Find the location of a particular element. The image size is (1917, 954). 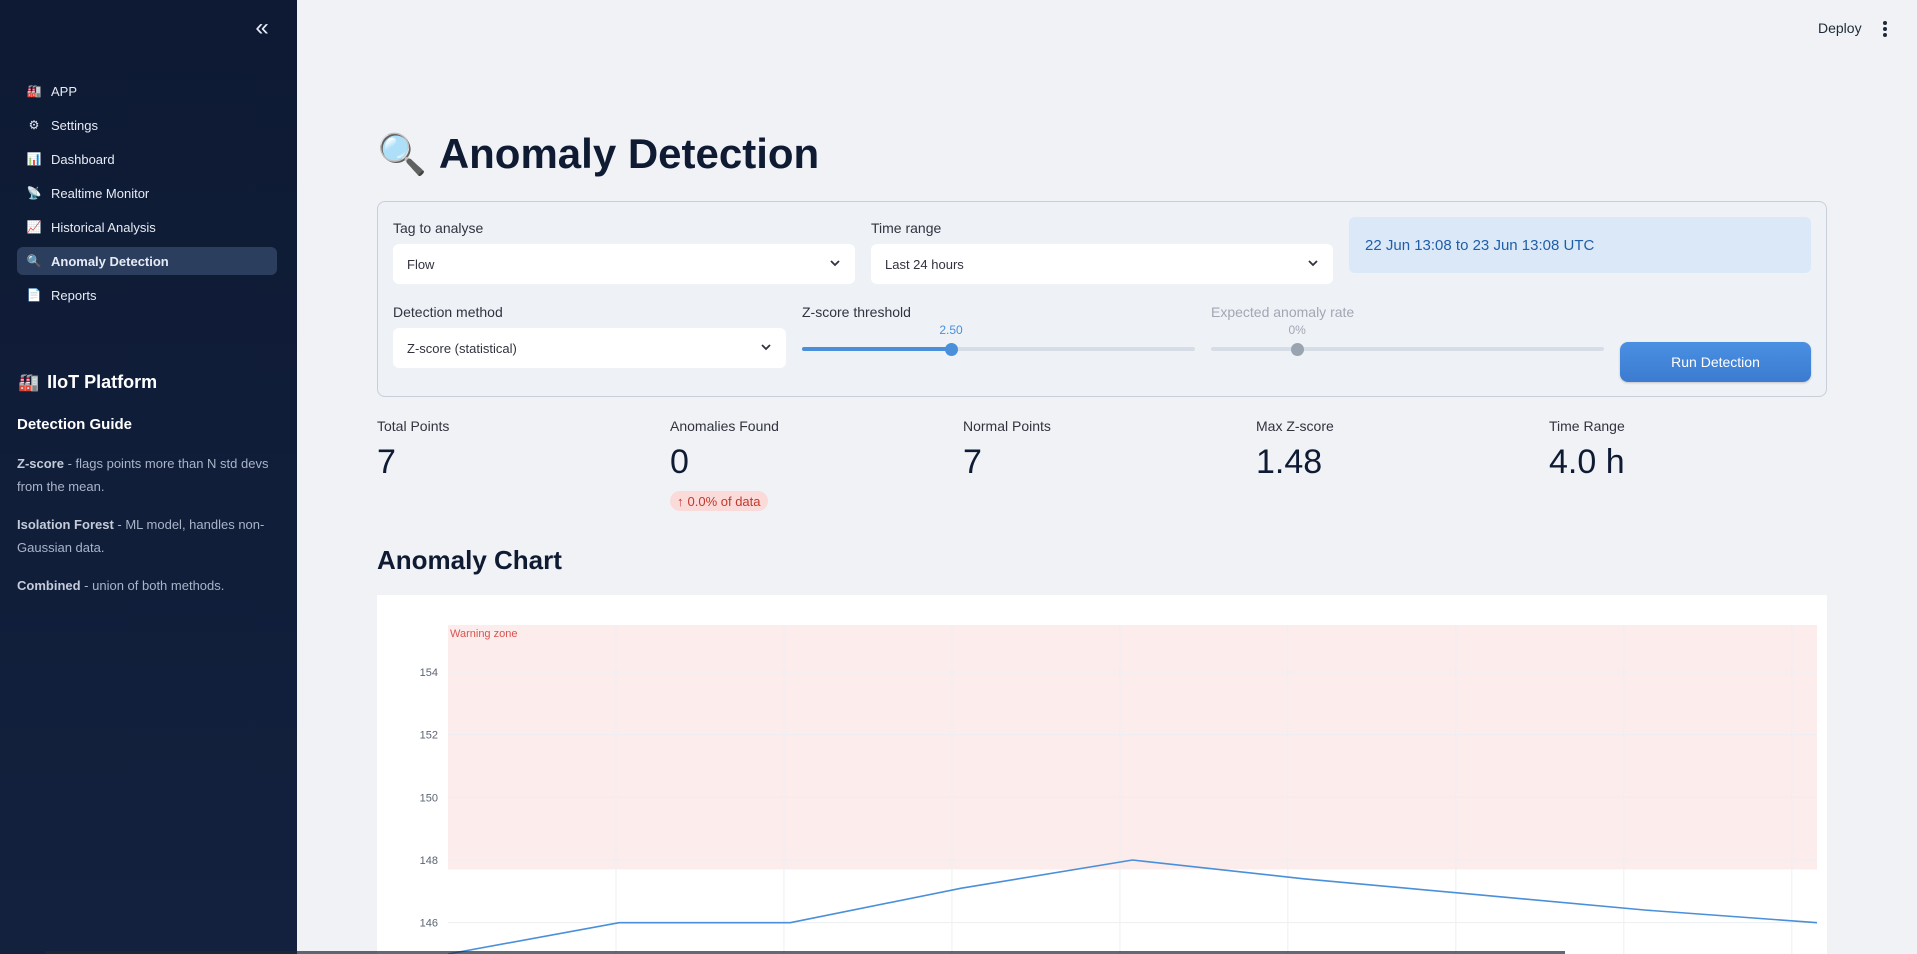

sidebar-item-label: Settings is located at coordinates (74, 125).